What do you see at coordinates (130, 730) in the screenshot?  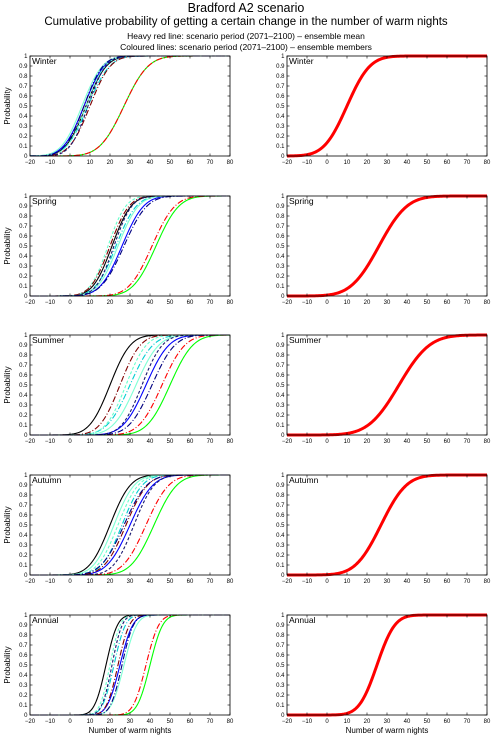 I see `x-axis-label: Number of warm nights` at bounding box center [130, 730].